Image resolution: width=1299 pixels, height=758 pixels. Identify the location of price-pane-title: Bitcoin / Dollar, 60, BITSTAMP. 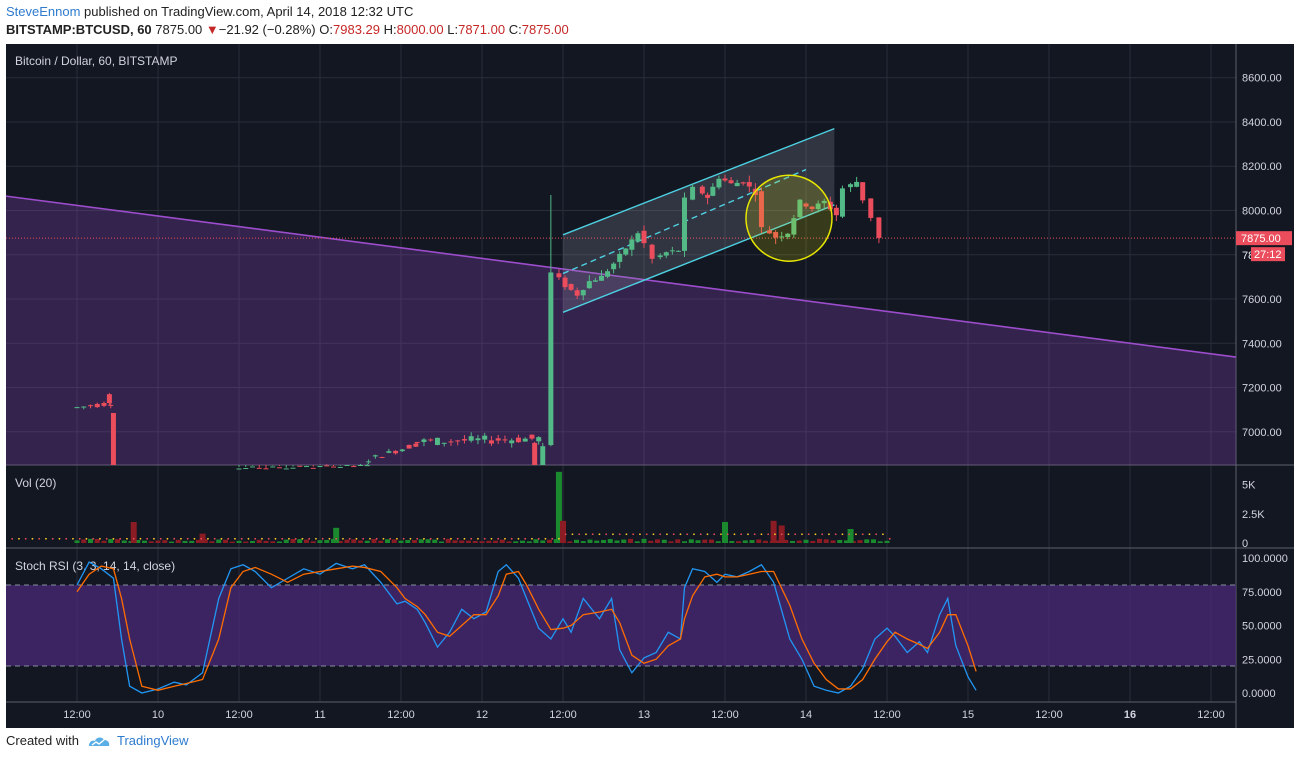
(96, 61).